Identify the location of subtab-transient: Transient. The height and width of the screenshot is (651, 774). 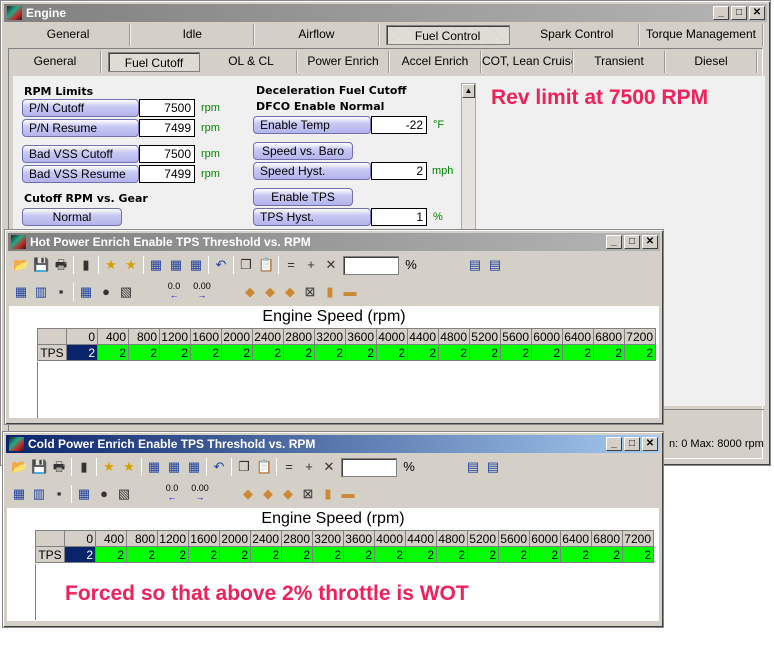
(620, 62).